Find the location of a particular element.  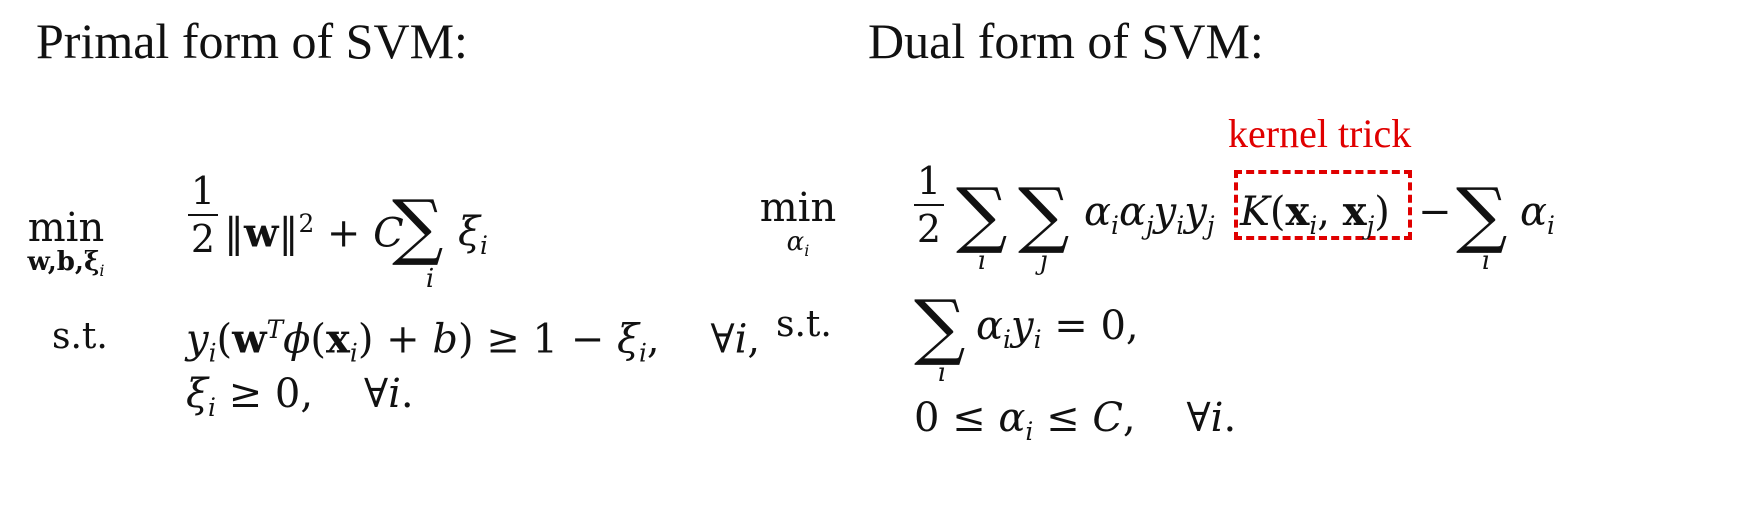

dual-min-subscript: αi is located at coordinates (798, 244).